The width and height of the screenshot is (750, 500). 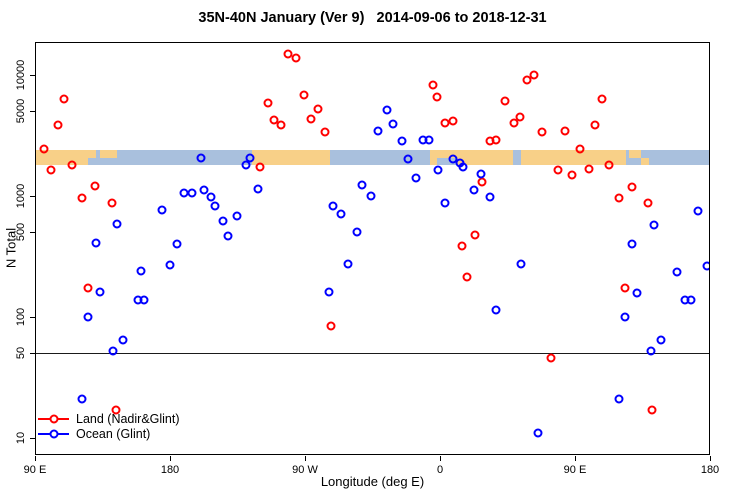 What do you see at coordinates (517, 158) in the screenshot?
I see `band-ocean-patch` at bounding box center [517, 158].